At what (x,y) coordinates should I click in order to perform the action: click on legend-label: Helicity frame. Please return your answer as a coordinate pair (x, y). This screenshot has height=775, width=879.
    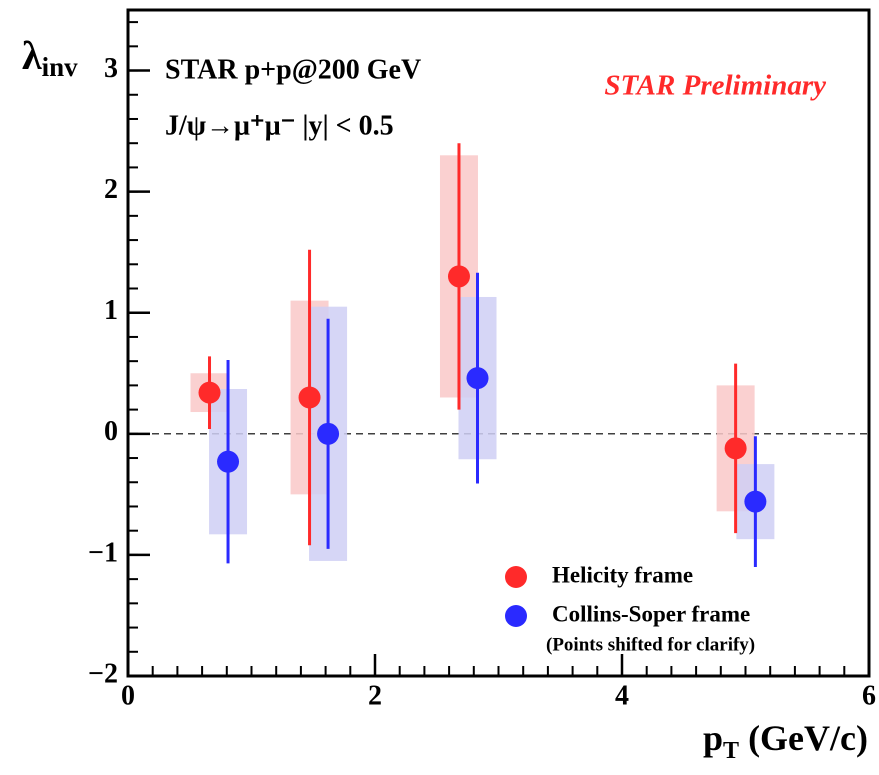
    Looking at the image, I should click on (622, 574).